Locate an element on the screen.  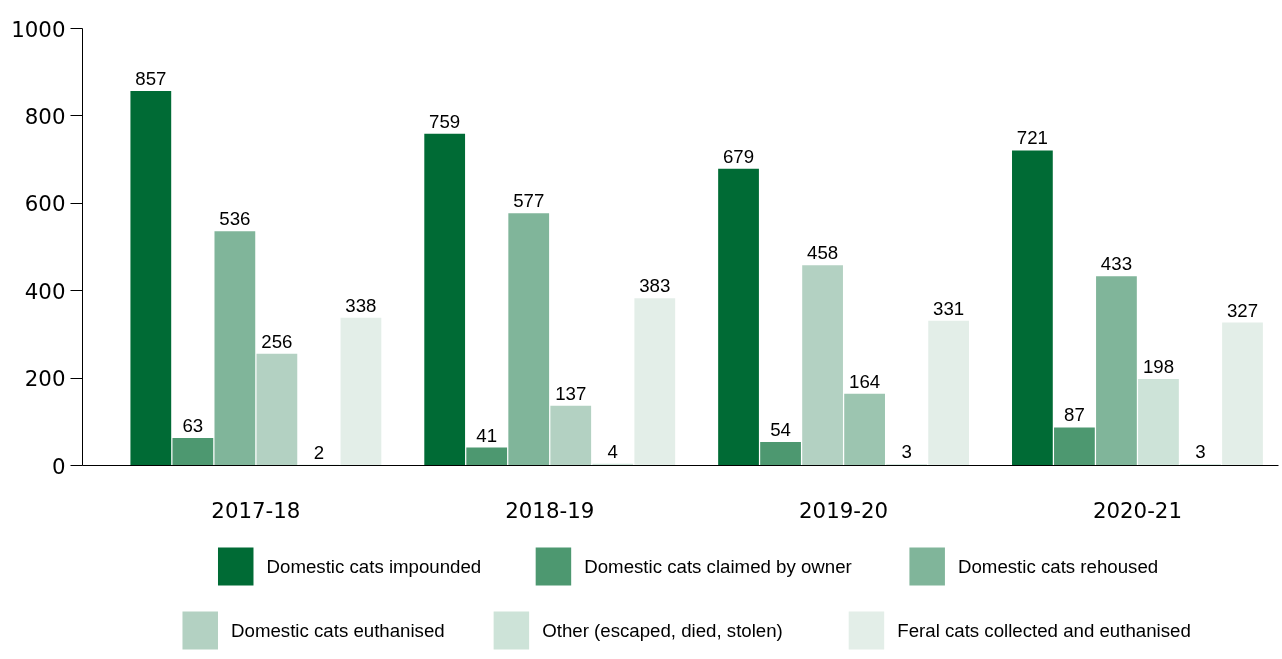
legend-label: Domestic cats impounded is located at coordinates (374, 566).